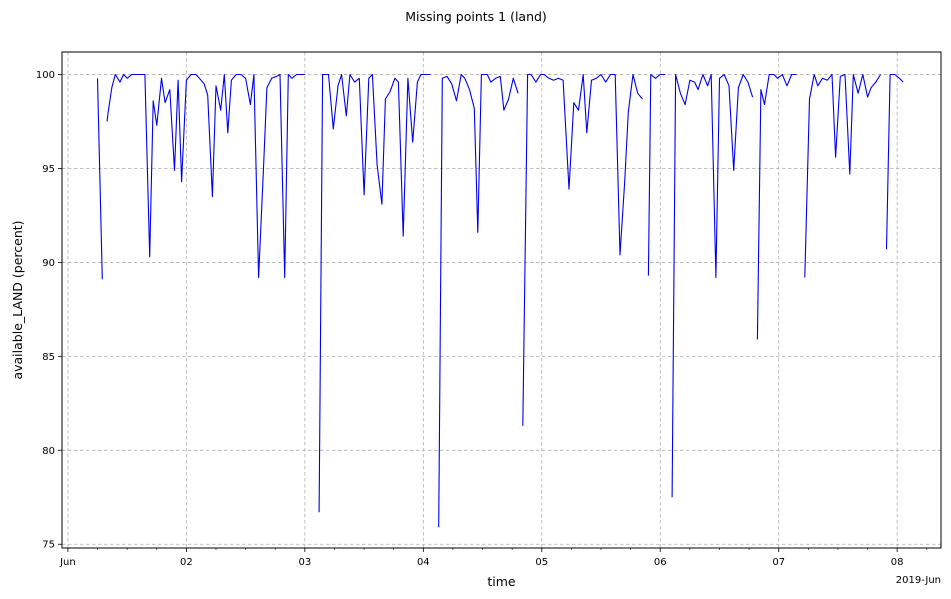 This screenshot has height=599, width=951. I want to click on y-tick-label: 95, so click(48, 169).